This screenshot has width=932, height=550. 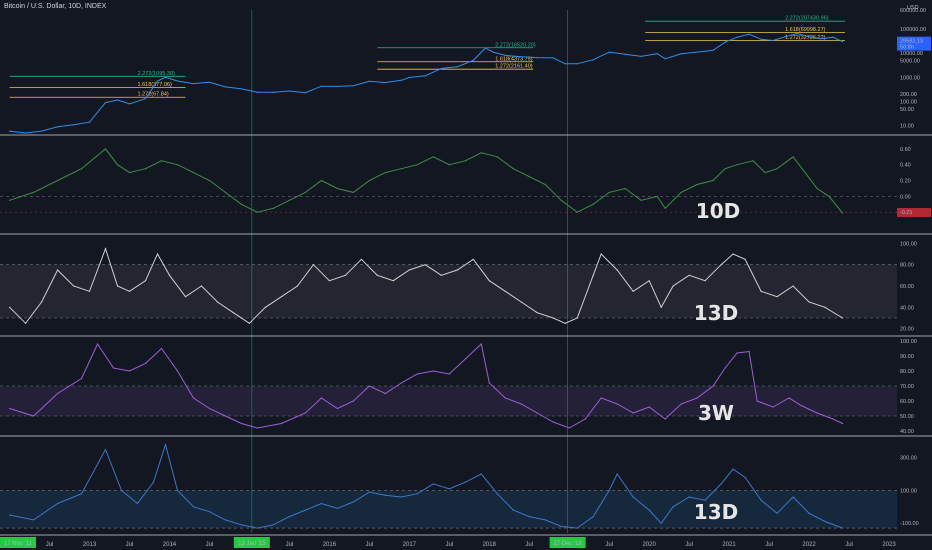 What do you see at coordinates (426, 181) in the screenshot?
I see `series-line-10D` at bounding box center [426, 181].